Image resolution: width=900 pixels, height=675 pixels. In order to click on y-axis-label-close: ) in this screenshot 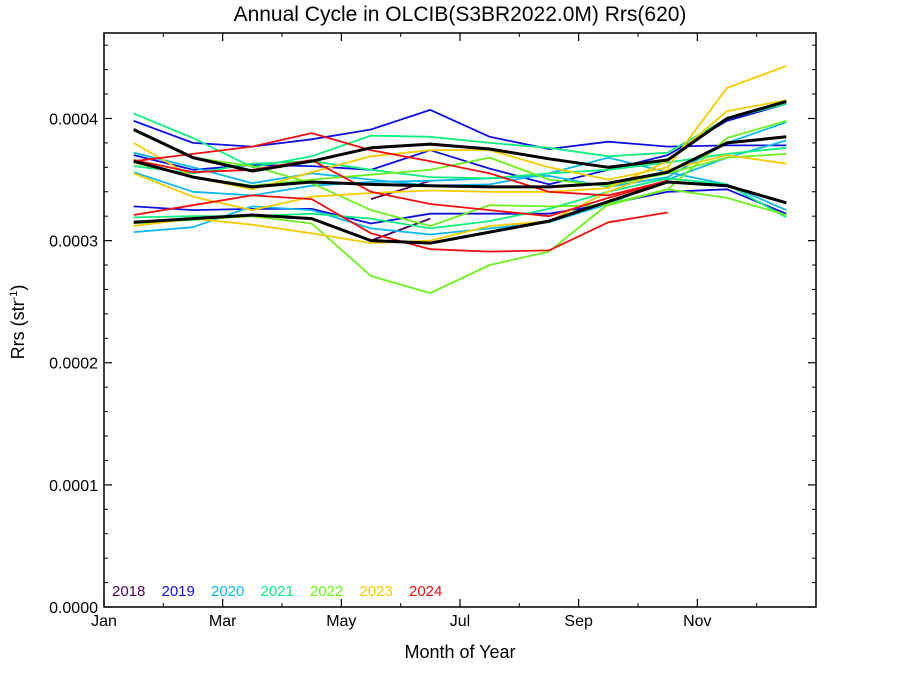, I will do `click(18, 288)`.